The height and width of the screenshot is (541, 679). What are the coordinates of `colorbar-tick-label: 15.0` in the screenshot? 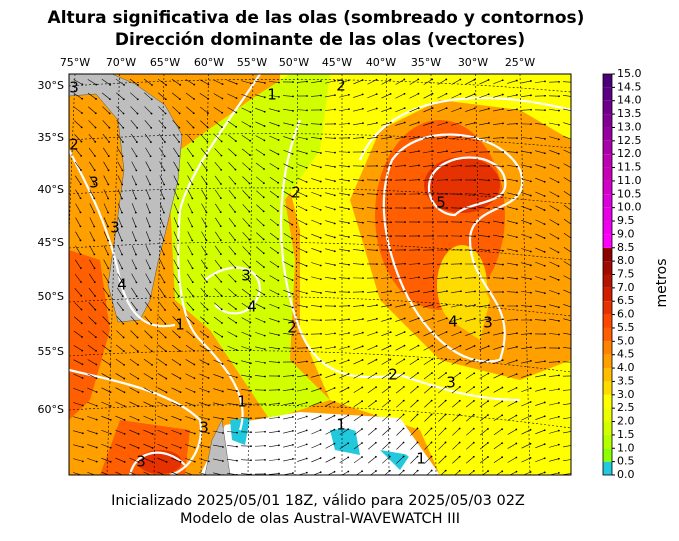 It's located at (629, 73).